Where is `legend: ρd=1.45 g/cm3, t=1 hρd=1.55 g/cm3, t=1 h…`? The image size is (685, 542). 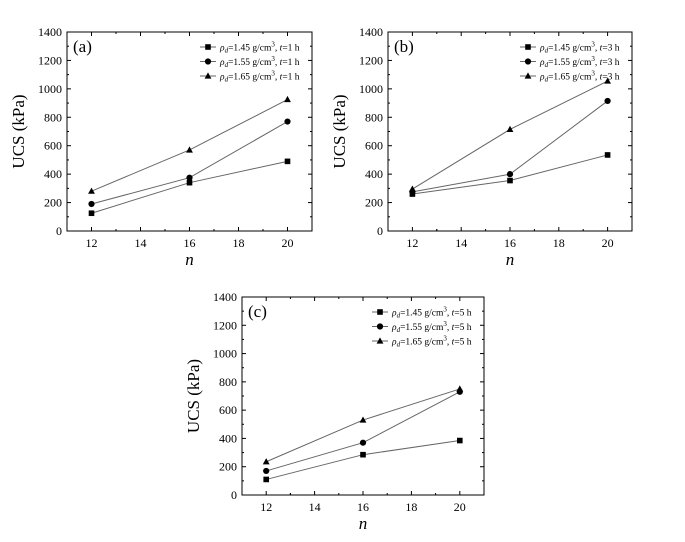 legend: ρd=1.45 g/cm3, t=1 hρd=1.55 g/cm3, t=1 h… is located at coordinates (250, 62).